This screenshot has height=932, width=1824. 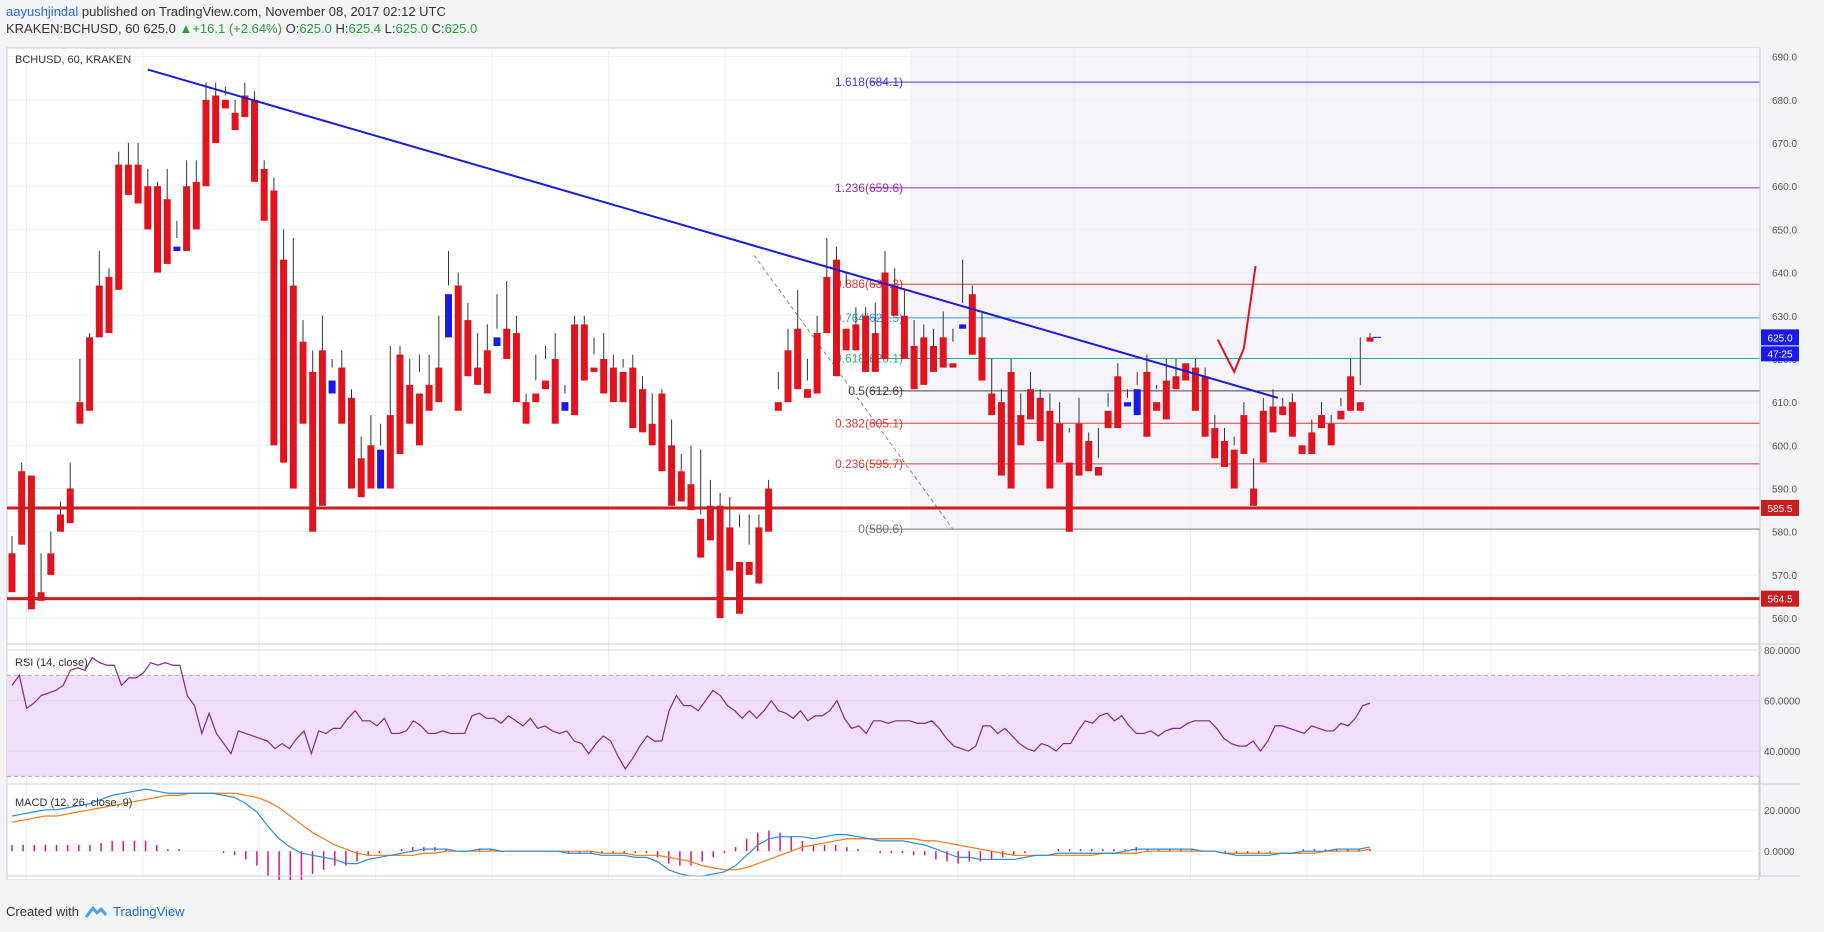 I want to click on countdown-label: 47:25, so click(x=1779, y=354).